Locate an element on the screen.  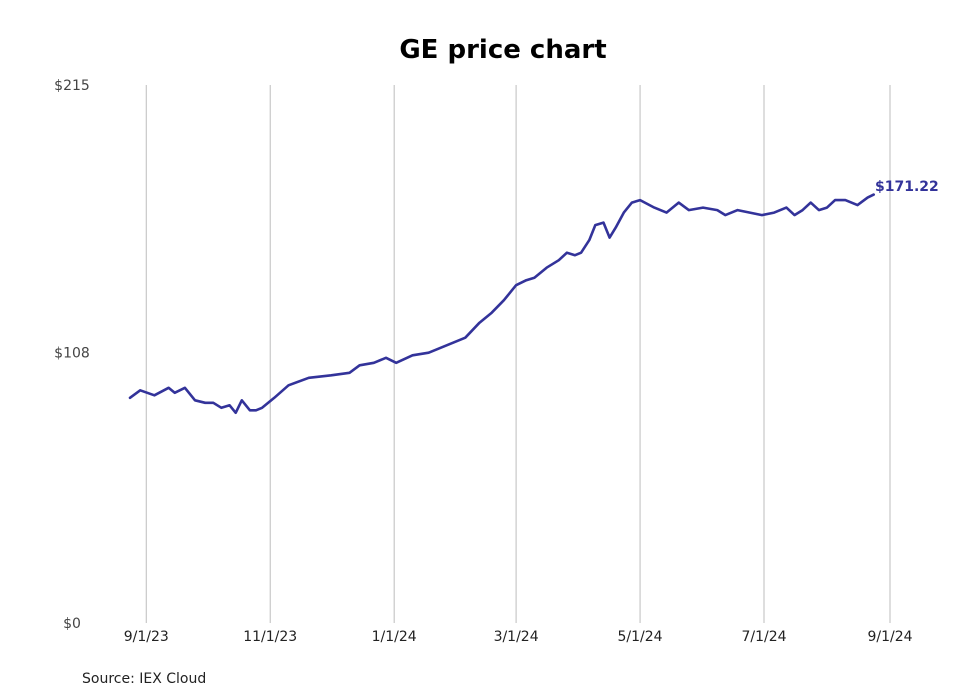
y-tick-label: $215 is located at coordinates (72, 86).